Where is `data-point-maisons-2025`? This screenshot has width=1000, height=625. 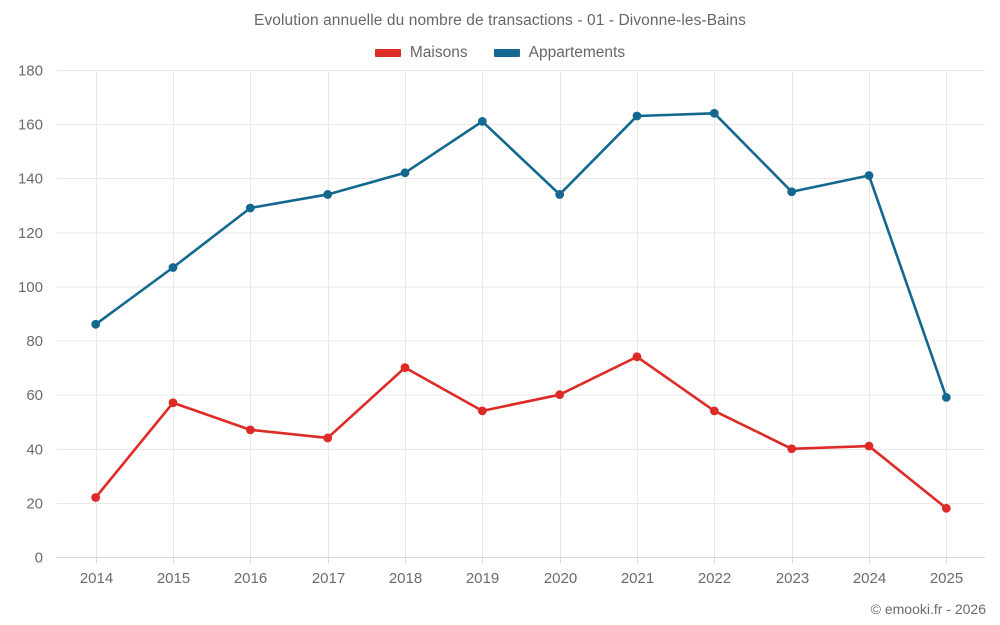
data-point-maisons-2025 is located at coordinates (946, 508).